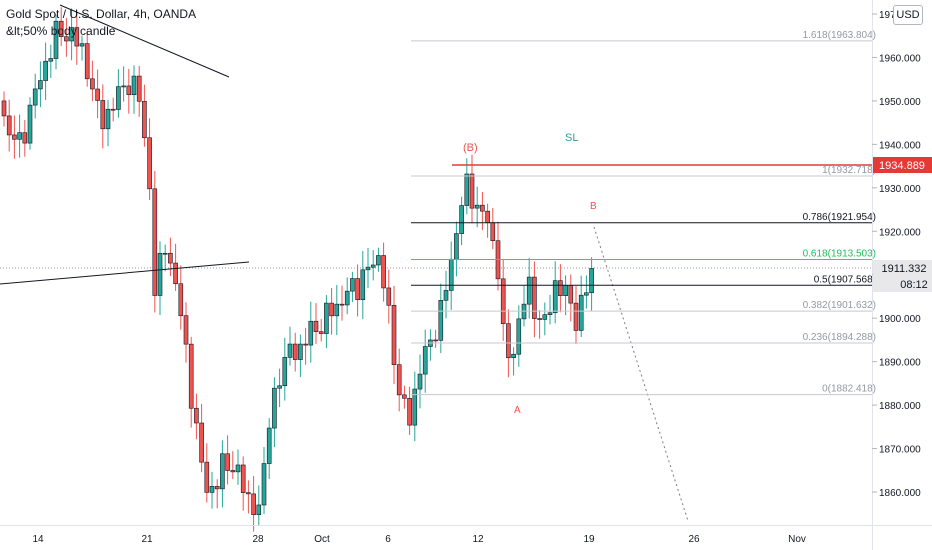  I want to click on price-tick-label: 1900.000, so click(900, 319).